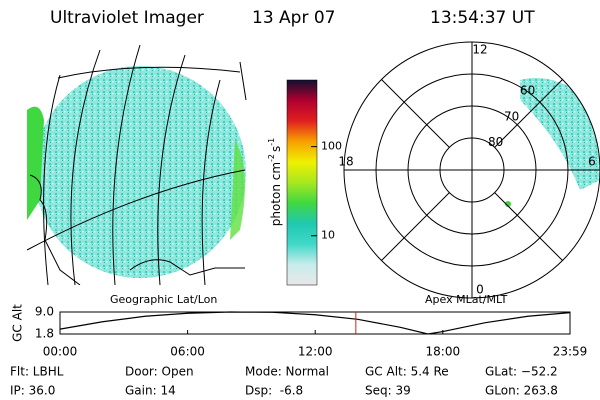 Image resolution: width=600 pixels, height=400 pixels. Describe the element at coordinates (187, 352) in the screenshot. I see `x-tick-label: 06:00` at that location.